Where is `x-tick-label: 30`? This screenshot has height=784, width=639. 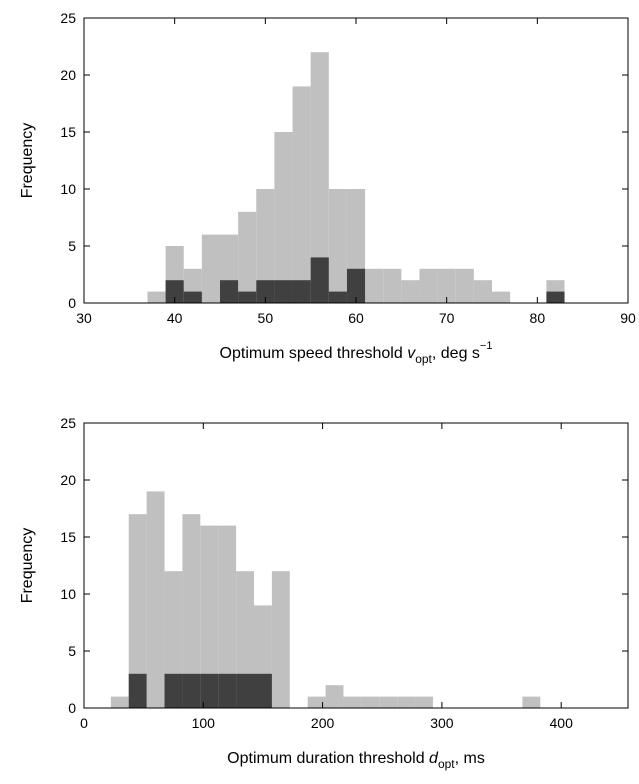
x-tick-label: 30 is located at coordinates (84, 318).